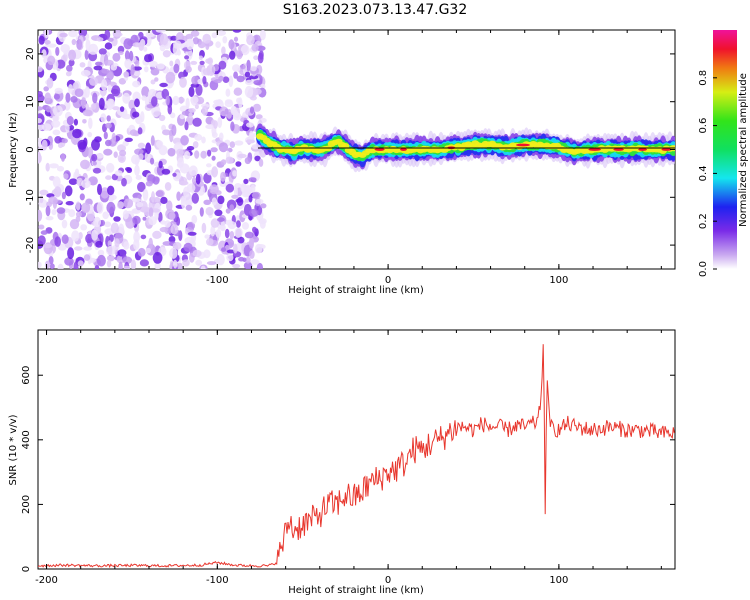  What do you see at coordinates (30, 197) in the screenshot?
I see `y-tick-label: -10` at bounding box center [30, 197].